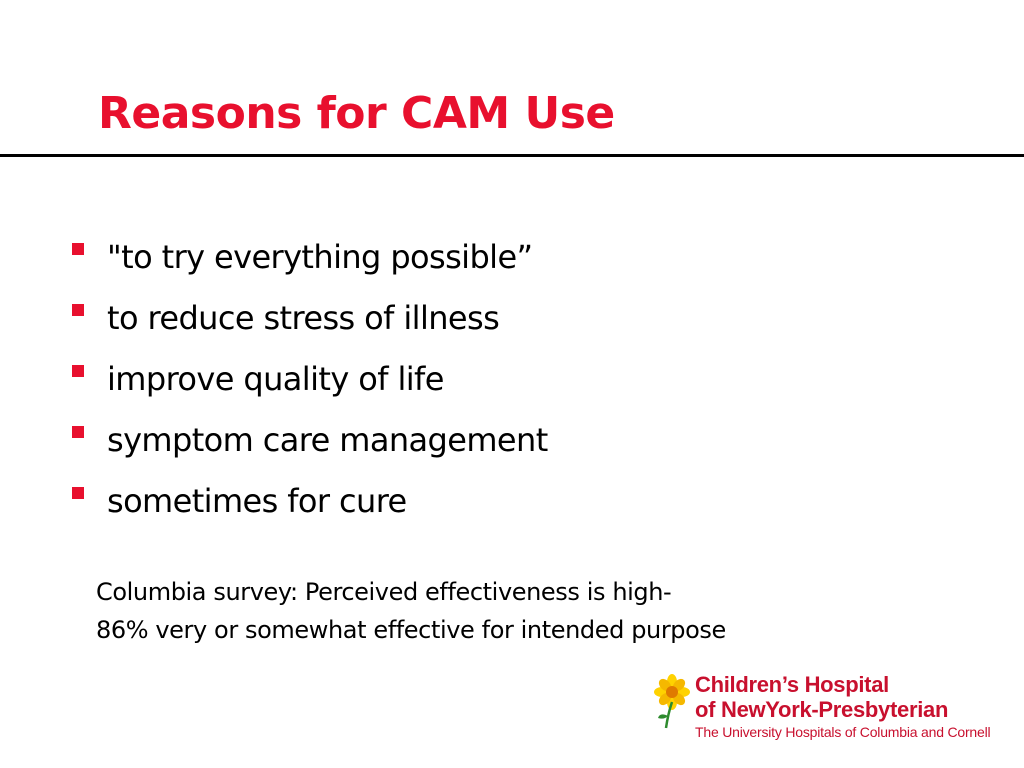 This screenshot has width=1024, height=768. I want to click on bullet-item: symptom care management, so click(310, 439).